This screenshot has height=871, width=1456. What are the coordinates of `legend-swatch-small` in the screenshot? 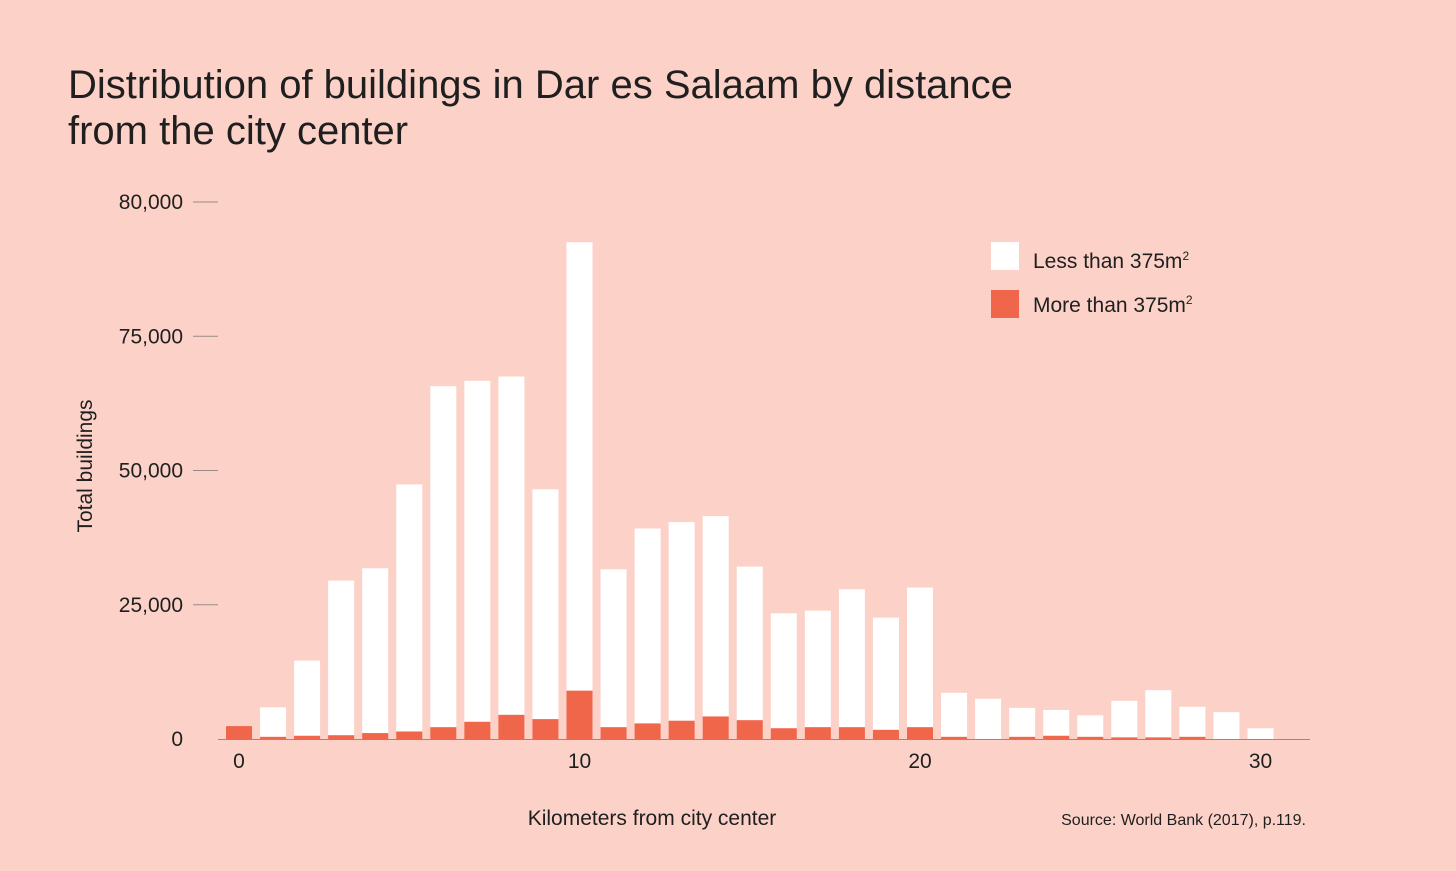 It's located at (1005, 256).